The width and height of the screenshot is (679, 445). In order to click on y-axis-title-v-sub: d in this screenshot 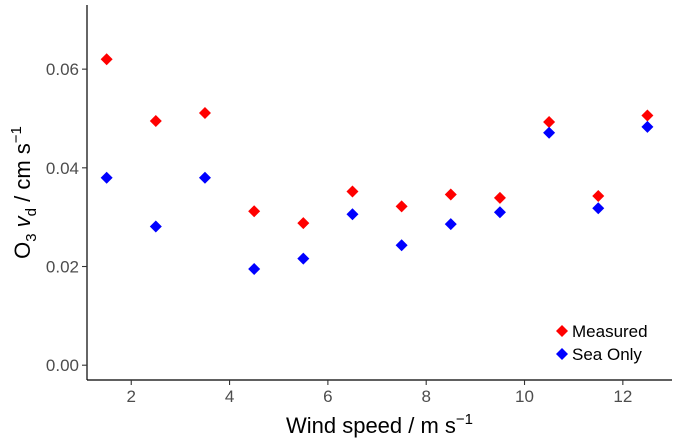, I will do `click(31, 212)`.